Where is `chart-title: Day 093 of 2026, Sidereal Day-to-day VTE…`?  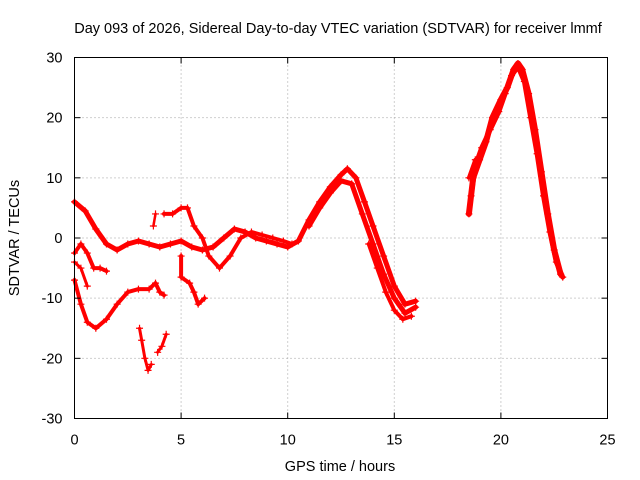 chart-title: Day 093 of 2026, Sidereal Day-to-day VTE… is located at coordinates (338, 29).